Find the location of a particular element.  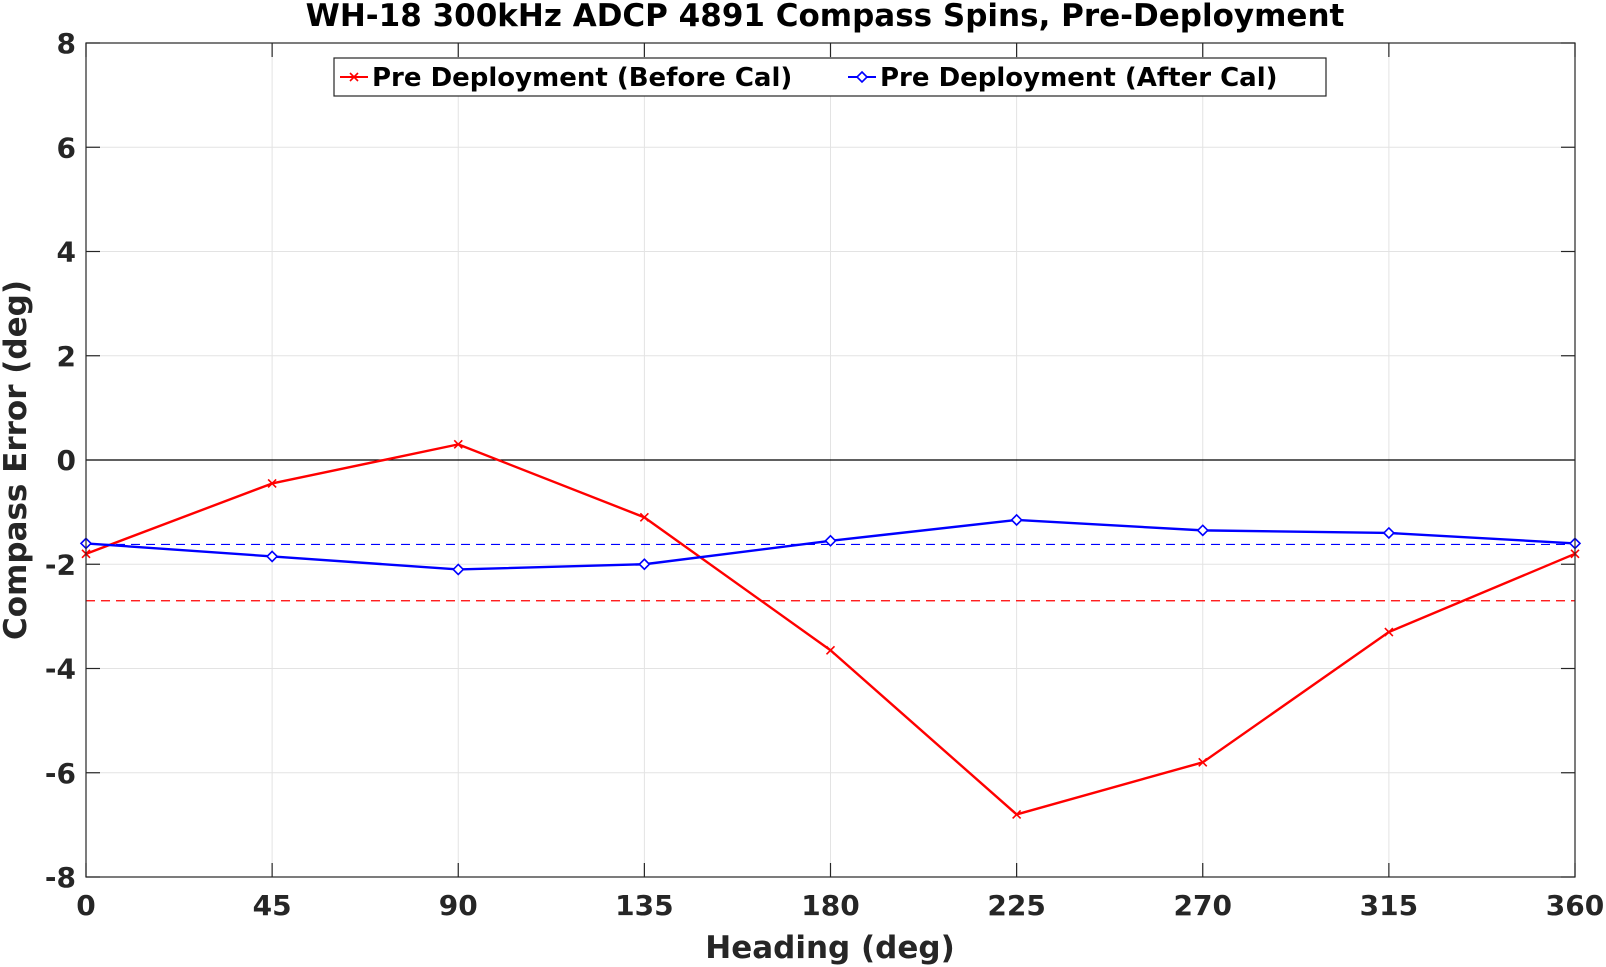

x-tick-label: 135 is located at coordinates (644, 905).